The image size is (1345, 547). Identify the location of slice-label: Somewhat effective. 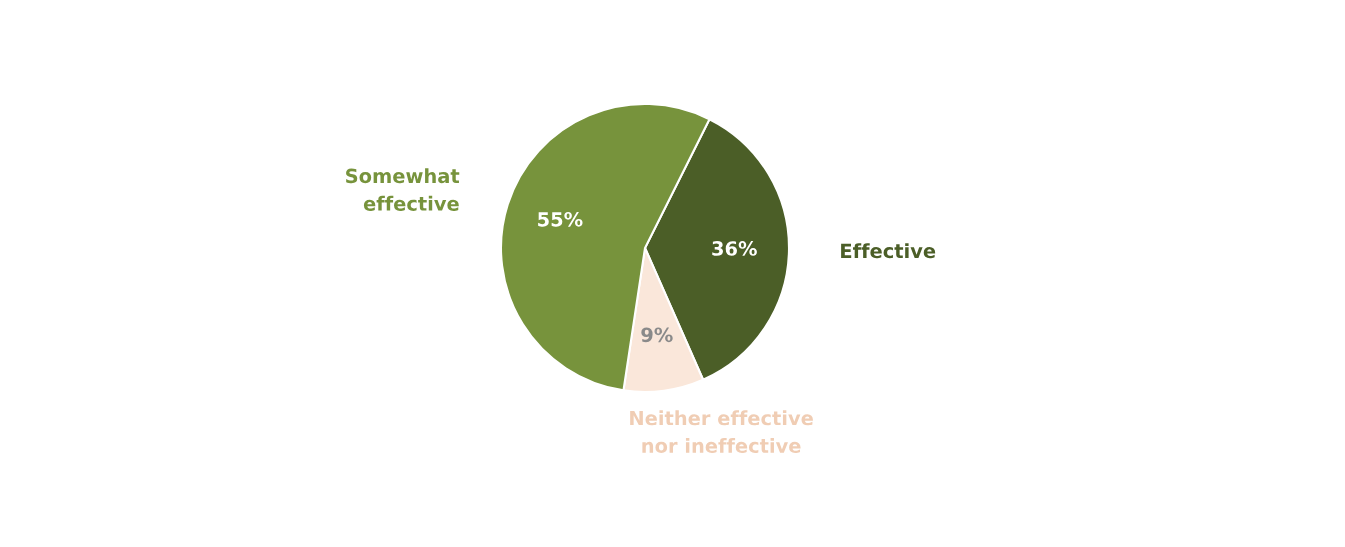
(403, 189).